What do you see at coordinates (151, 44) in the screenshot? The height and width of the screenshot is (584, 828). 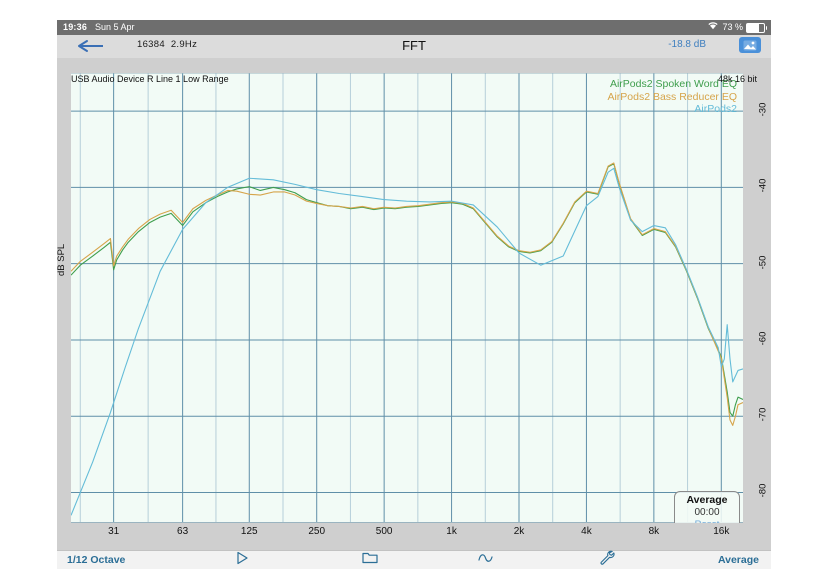 I see `fft-size-label: 16384` at bounding box center [151, 44].